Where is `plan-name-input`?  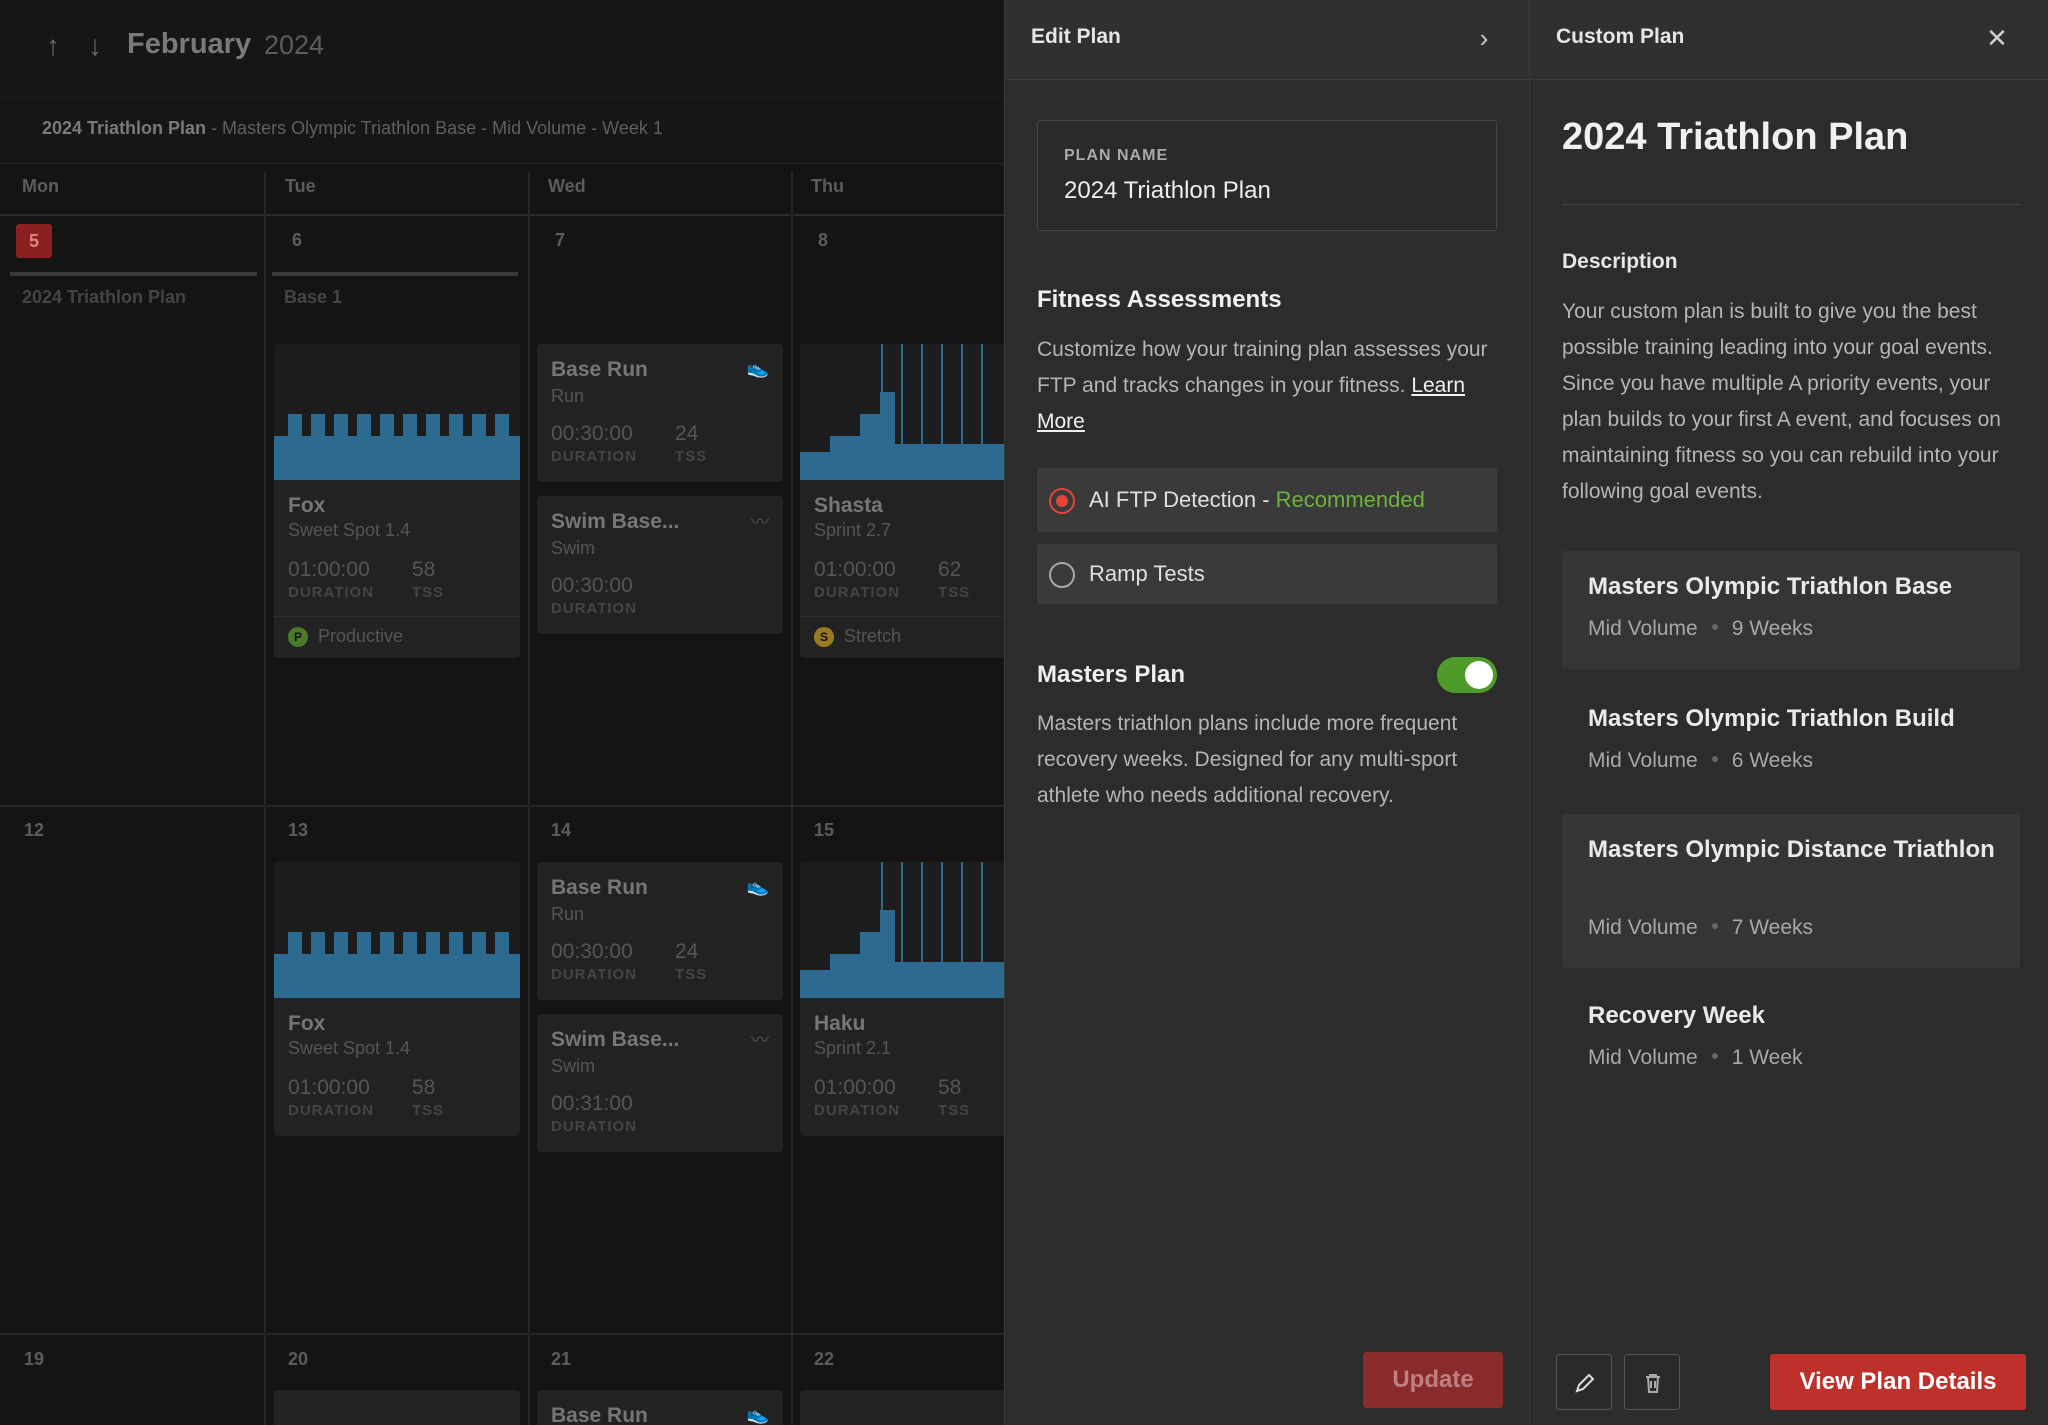 plan-name-input is located at coordinates (1264, 191).